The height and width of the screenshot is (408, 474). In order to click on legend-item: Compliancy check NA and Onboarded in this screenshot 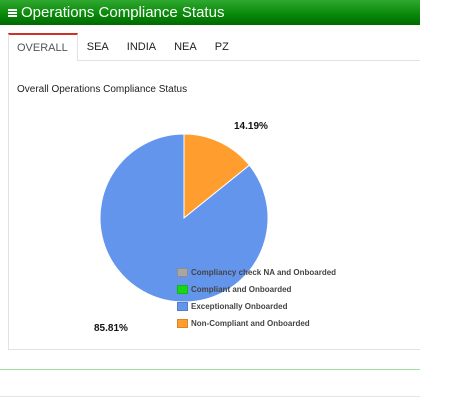, I will do `click(256, 272)`.